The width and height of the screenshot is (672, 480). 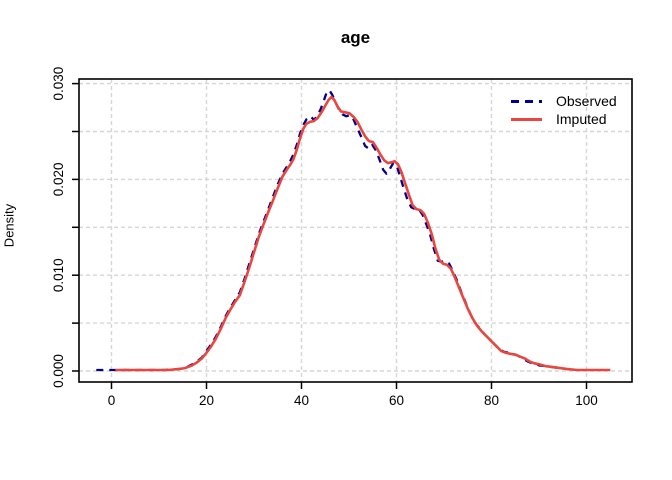 What do you see at coordinates (58, 84) in the screenshot?
I see `svg-text: 0.030` at bounding box center [58, 84].